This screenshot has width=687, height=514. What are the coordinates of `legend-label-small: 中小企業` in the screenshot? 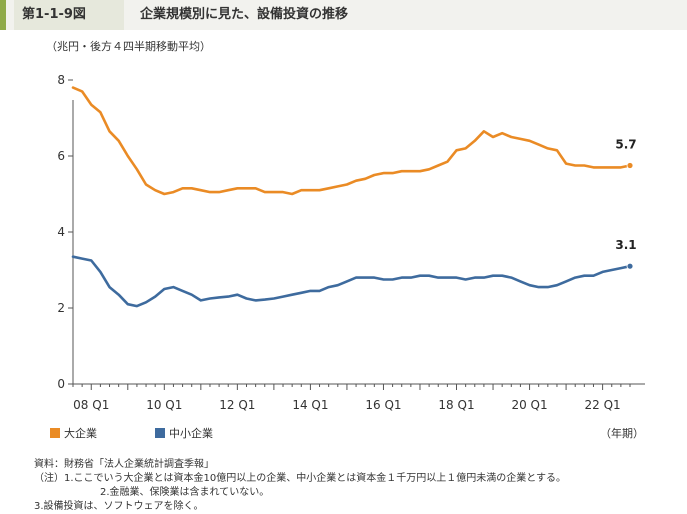 It's located at (191, 433).